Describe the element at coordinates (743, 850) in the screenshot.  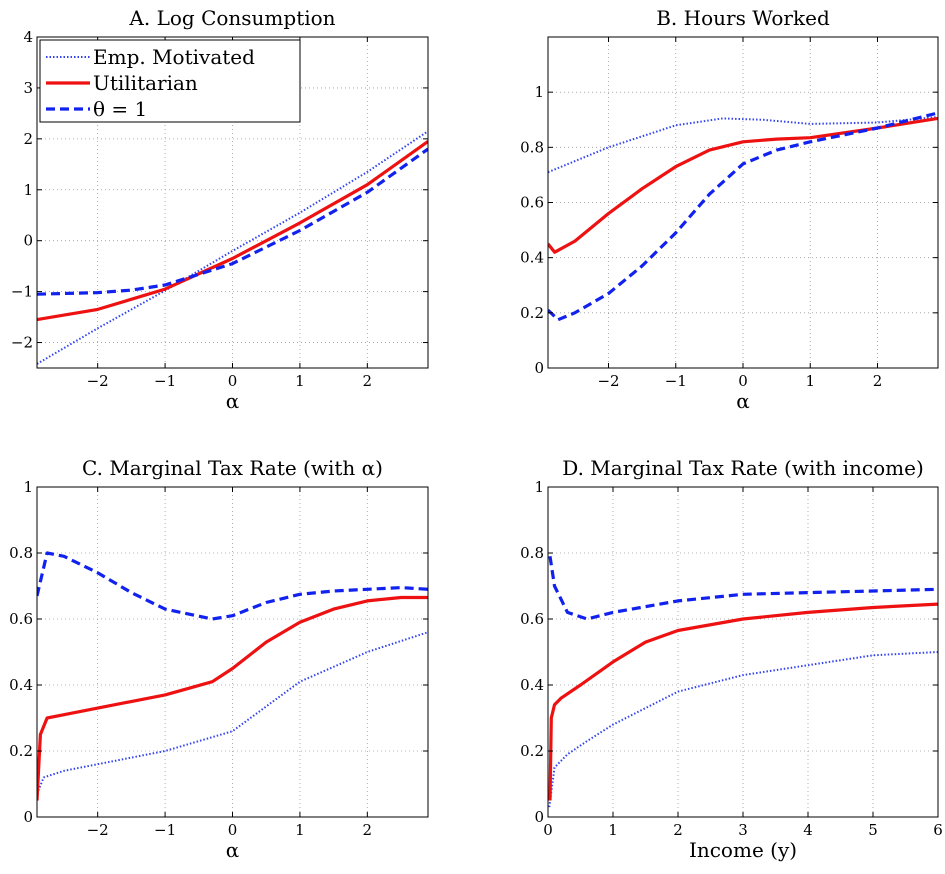
I see `x-axis-label: Income (y)` at that location.